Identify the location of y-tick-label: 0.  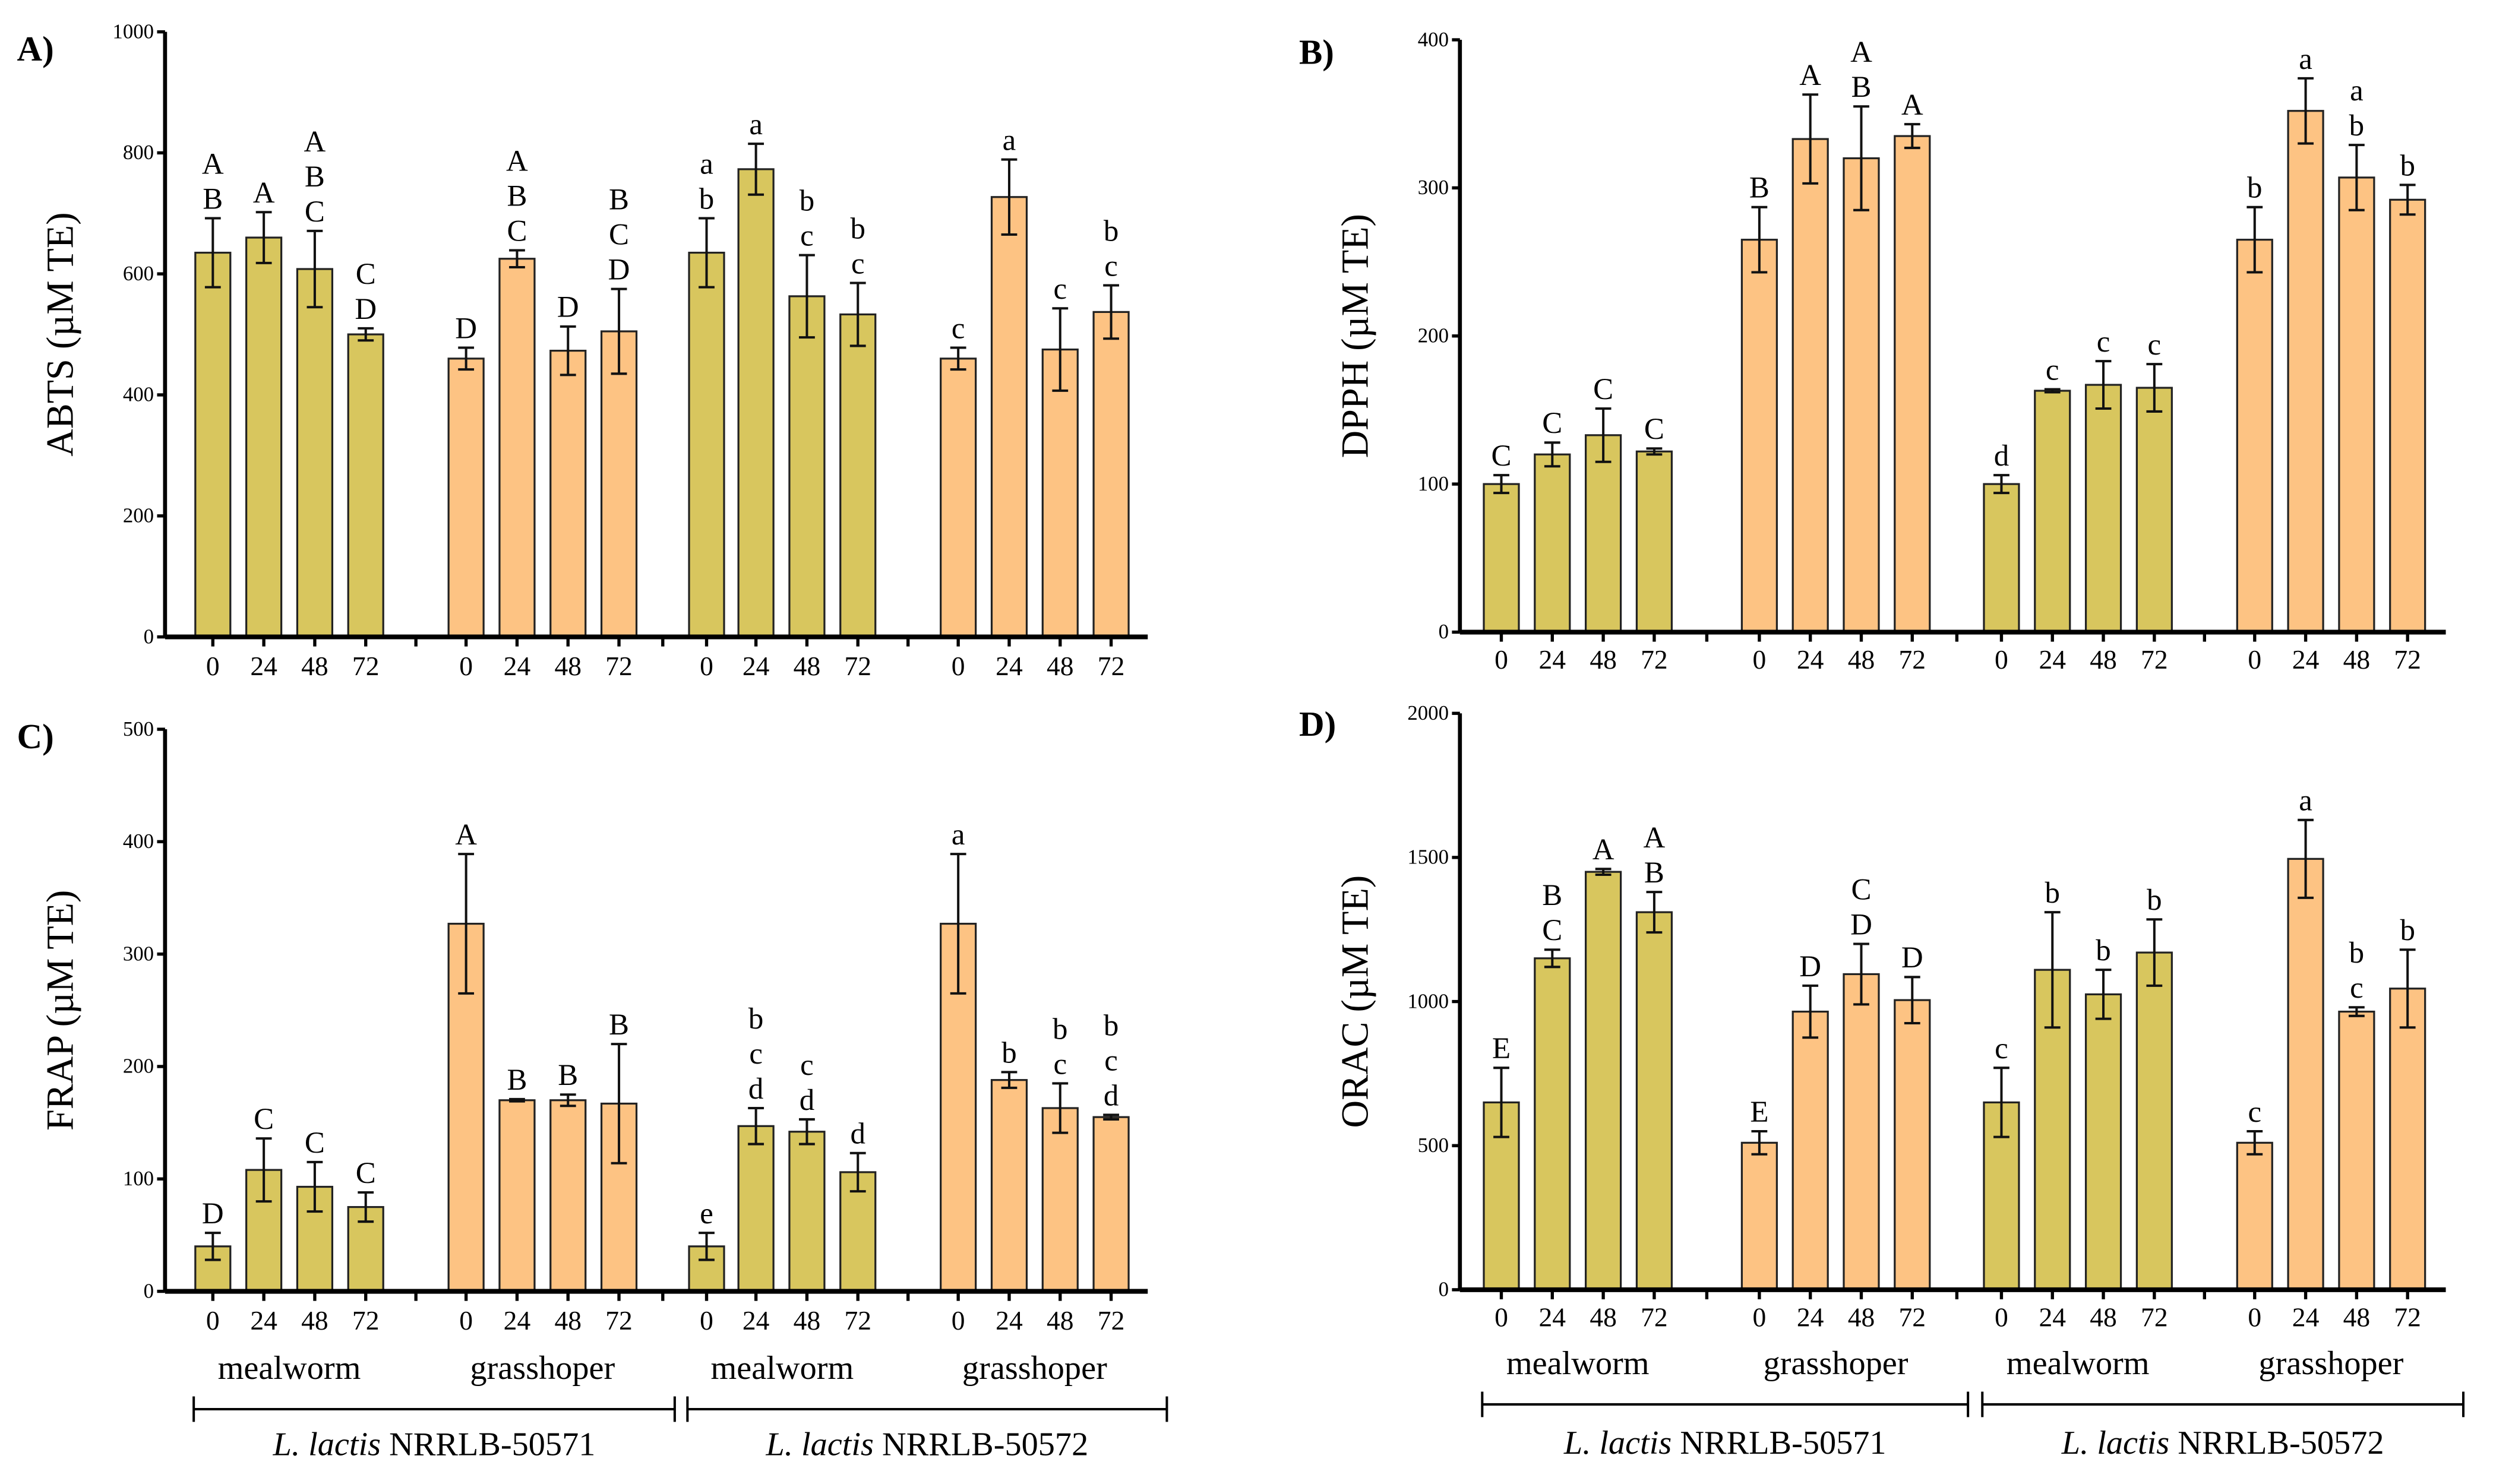
(149, 636).